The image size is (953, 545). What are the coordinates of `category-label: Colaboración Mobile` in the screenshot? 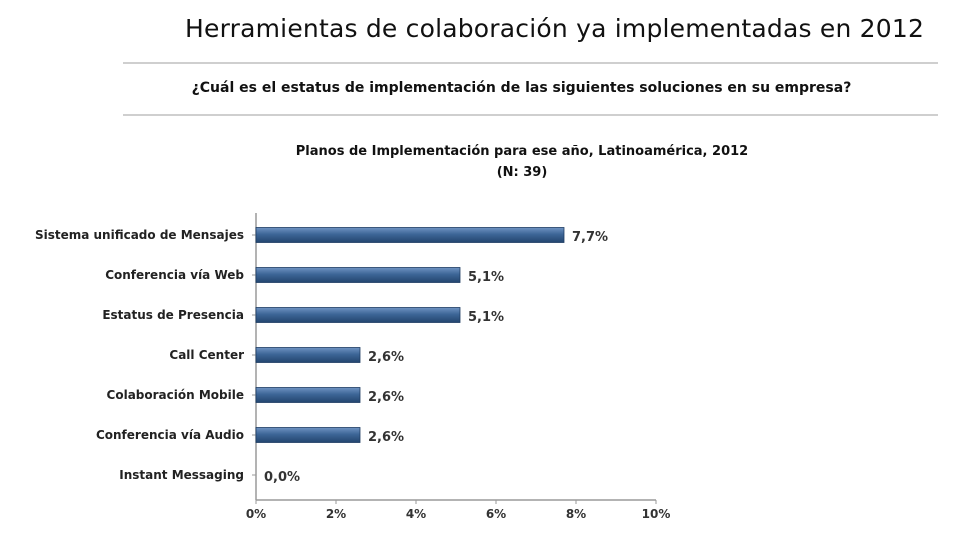 It's located at (175, 395).